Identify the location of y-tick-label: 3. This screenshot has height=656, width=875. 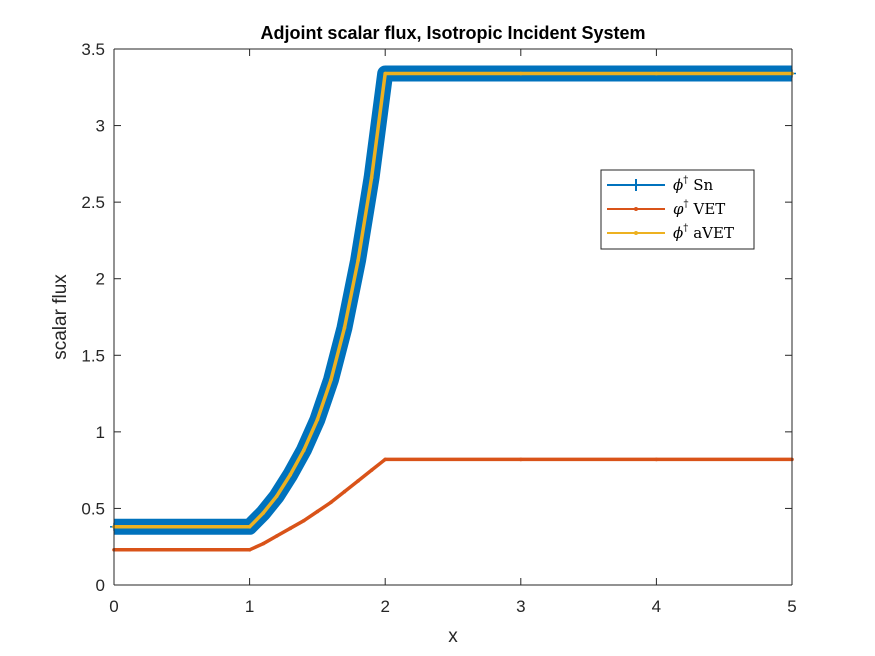
(100, 126).